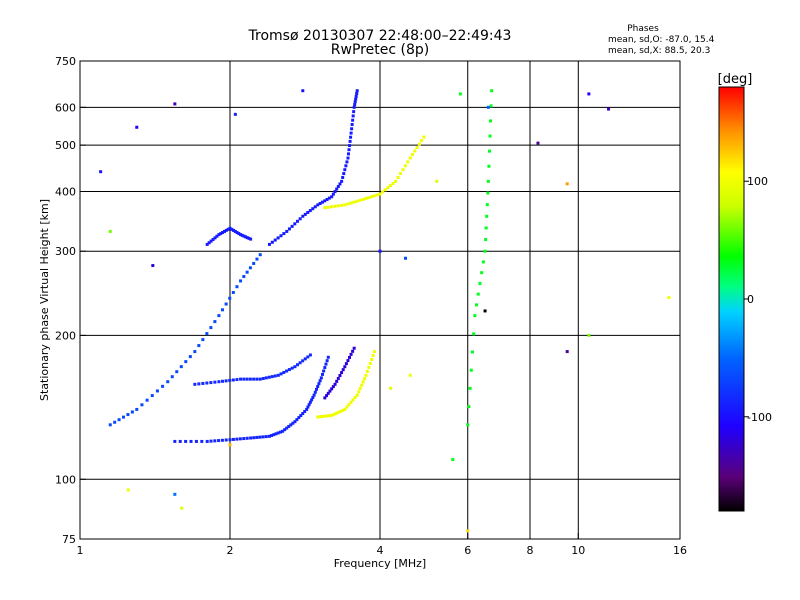 Image resolution: width=800 pixels, height=600 pixels. I want to click on x-tick-label: 6, so click(467, 550).